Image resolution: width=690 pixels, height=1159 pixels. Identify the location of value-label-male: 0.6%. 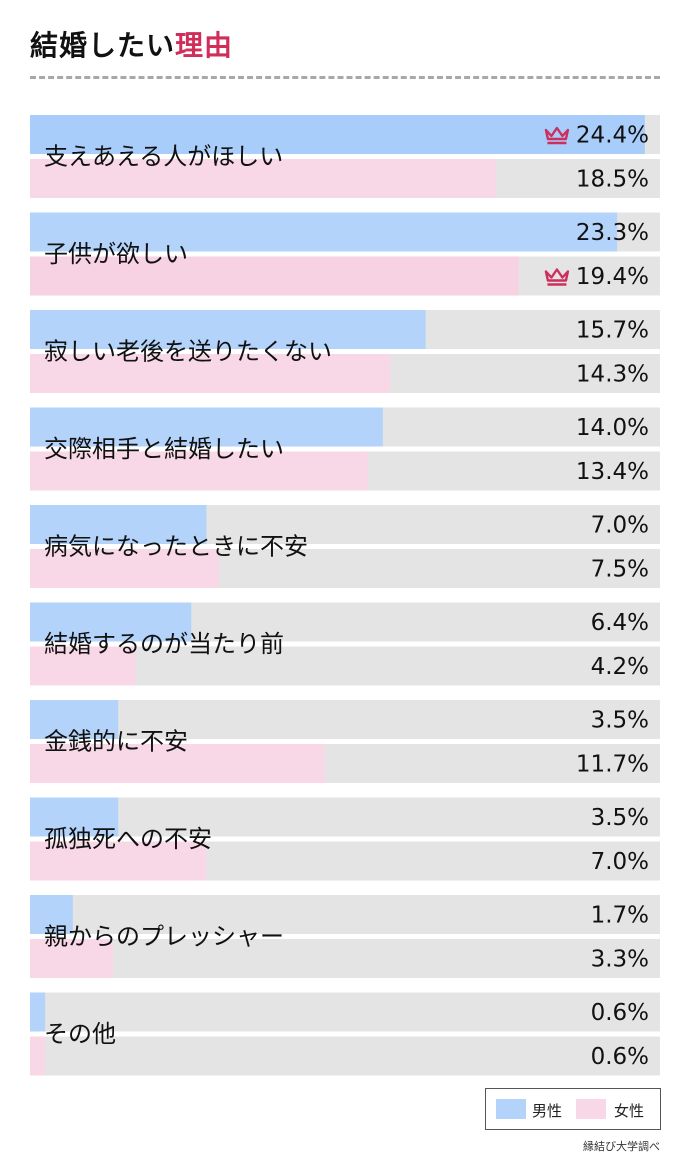
(620, 1013).